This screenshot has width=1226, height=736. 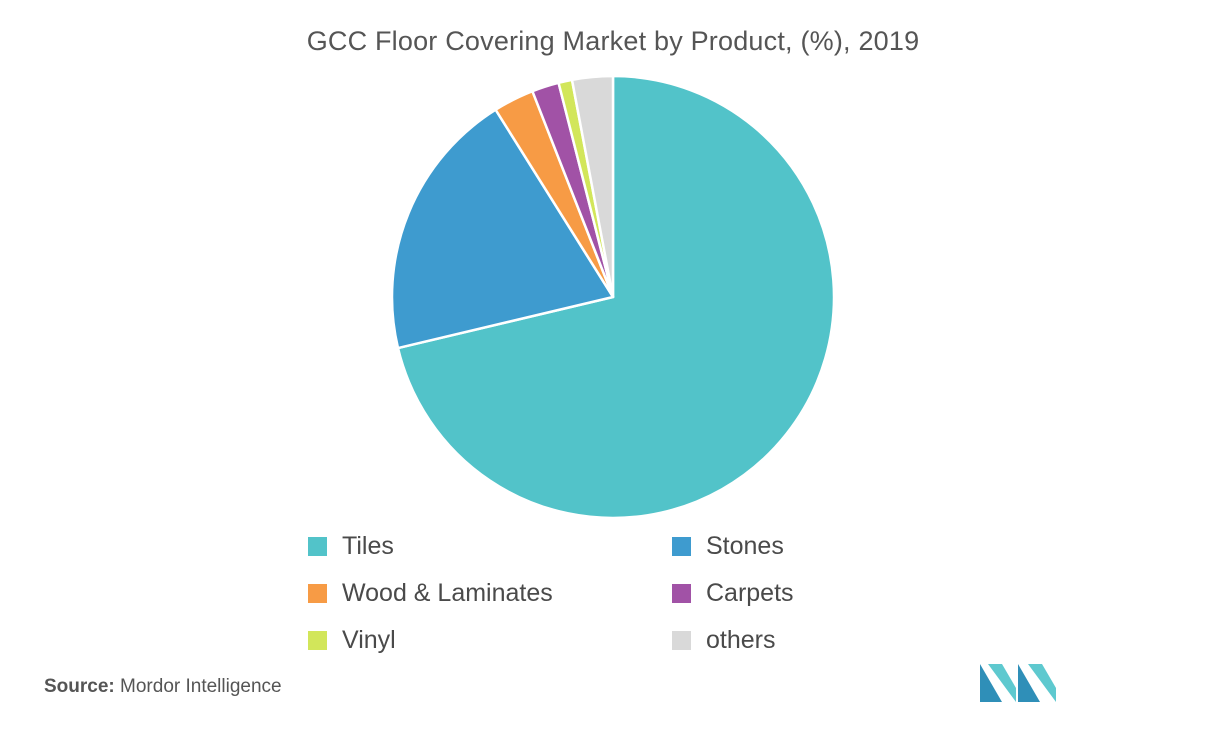 I want to click on legend-label: Wood & Laminates, so click(x=447, y=593).